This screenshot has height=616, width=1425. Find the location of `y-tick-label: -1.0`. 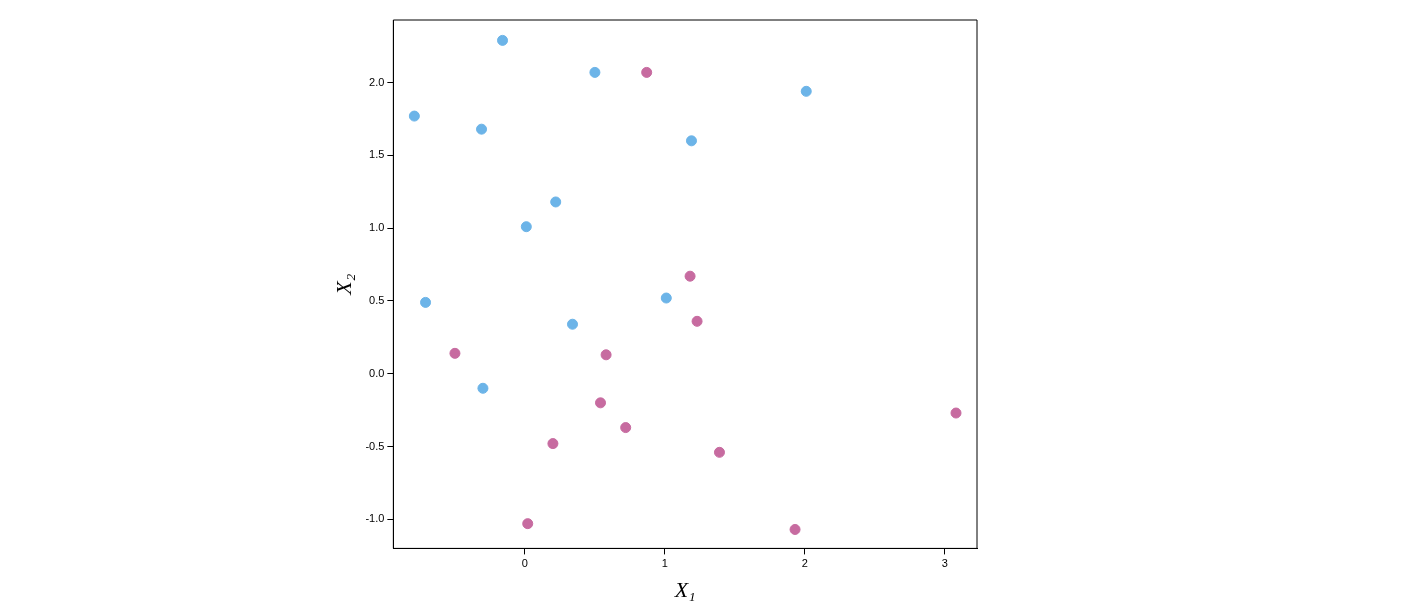

y-tick-label: -1.0 is located at coordinates (375, 518).